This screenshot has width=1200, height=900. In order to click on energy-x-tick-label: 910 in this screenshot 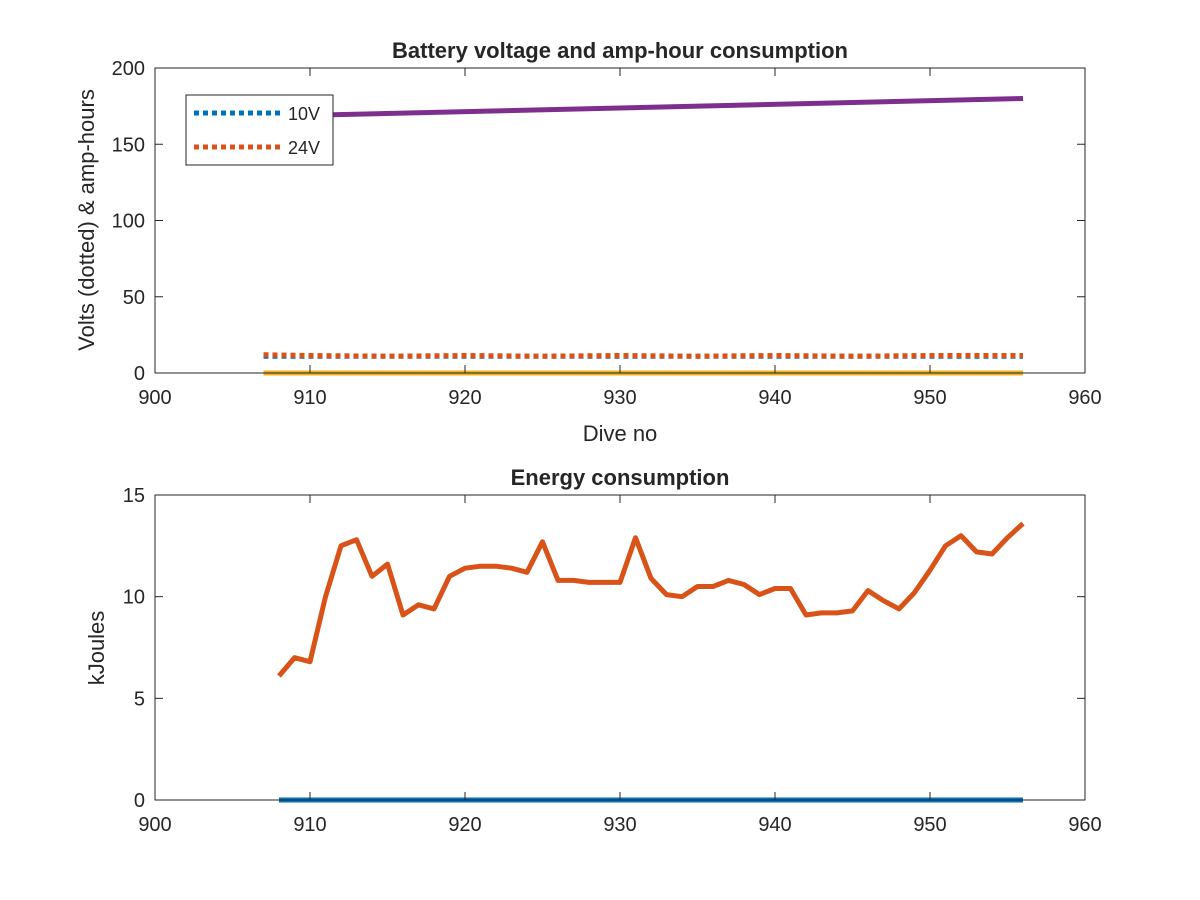, I will do `click(309, 825)`.